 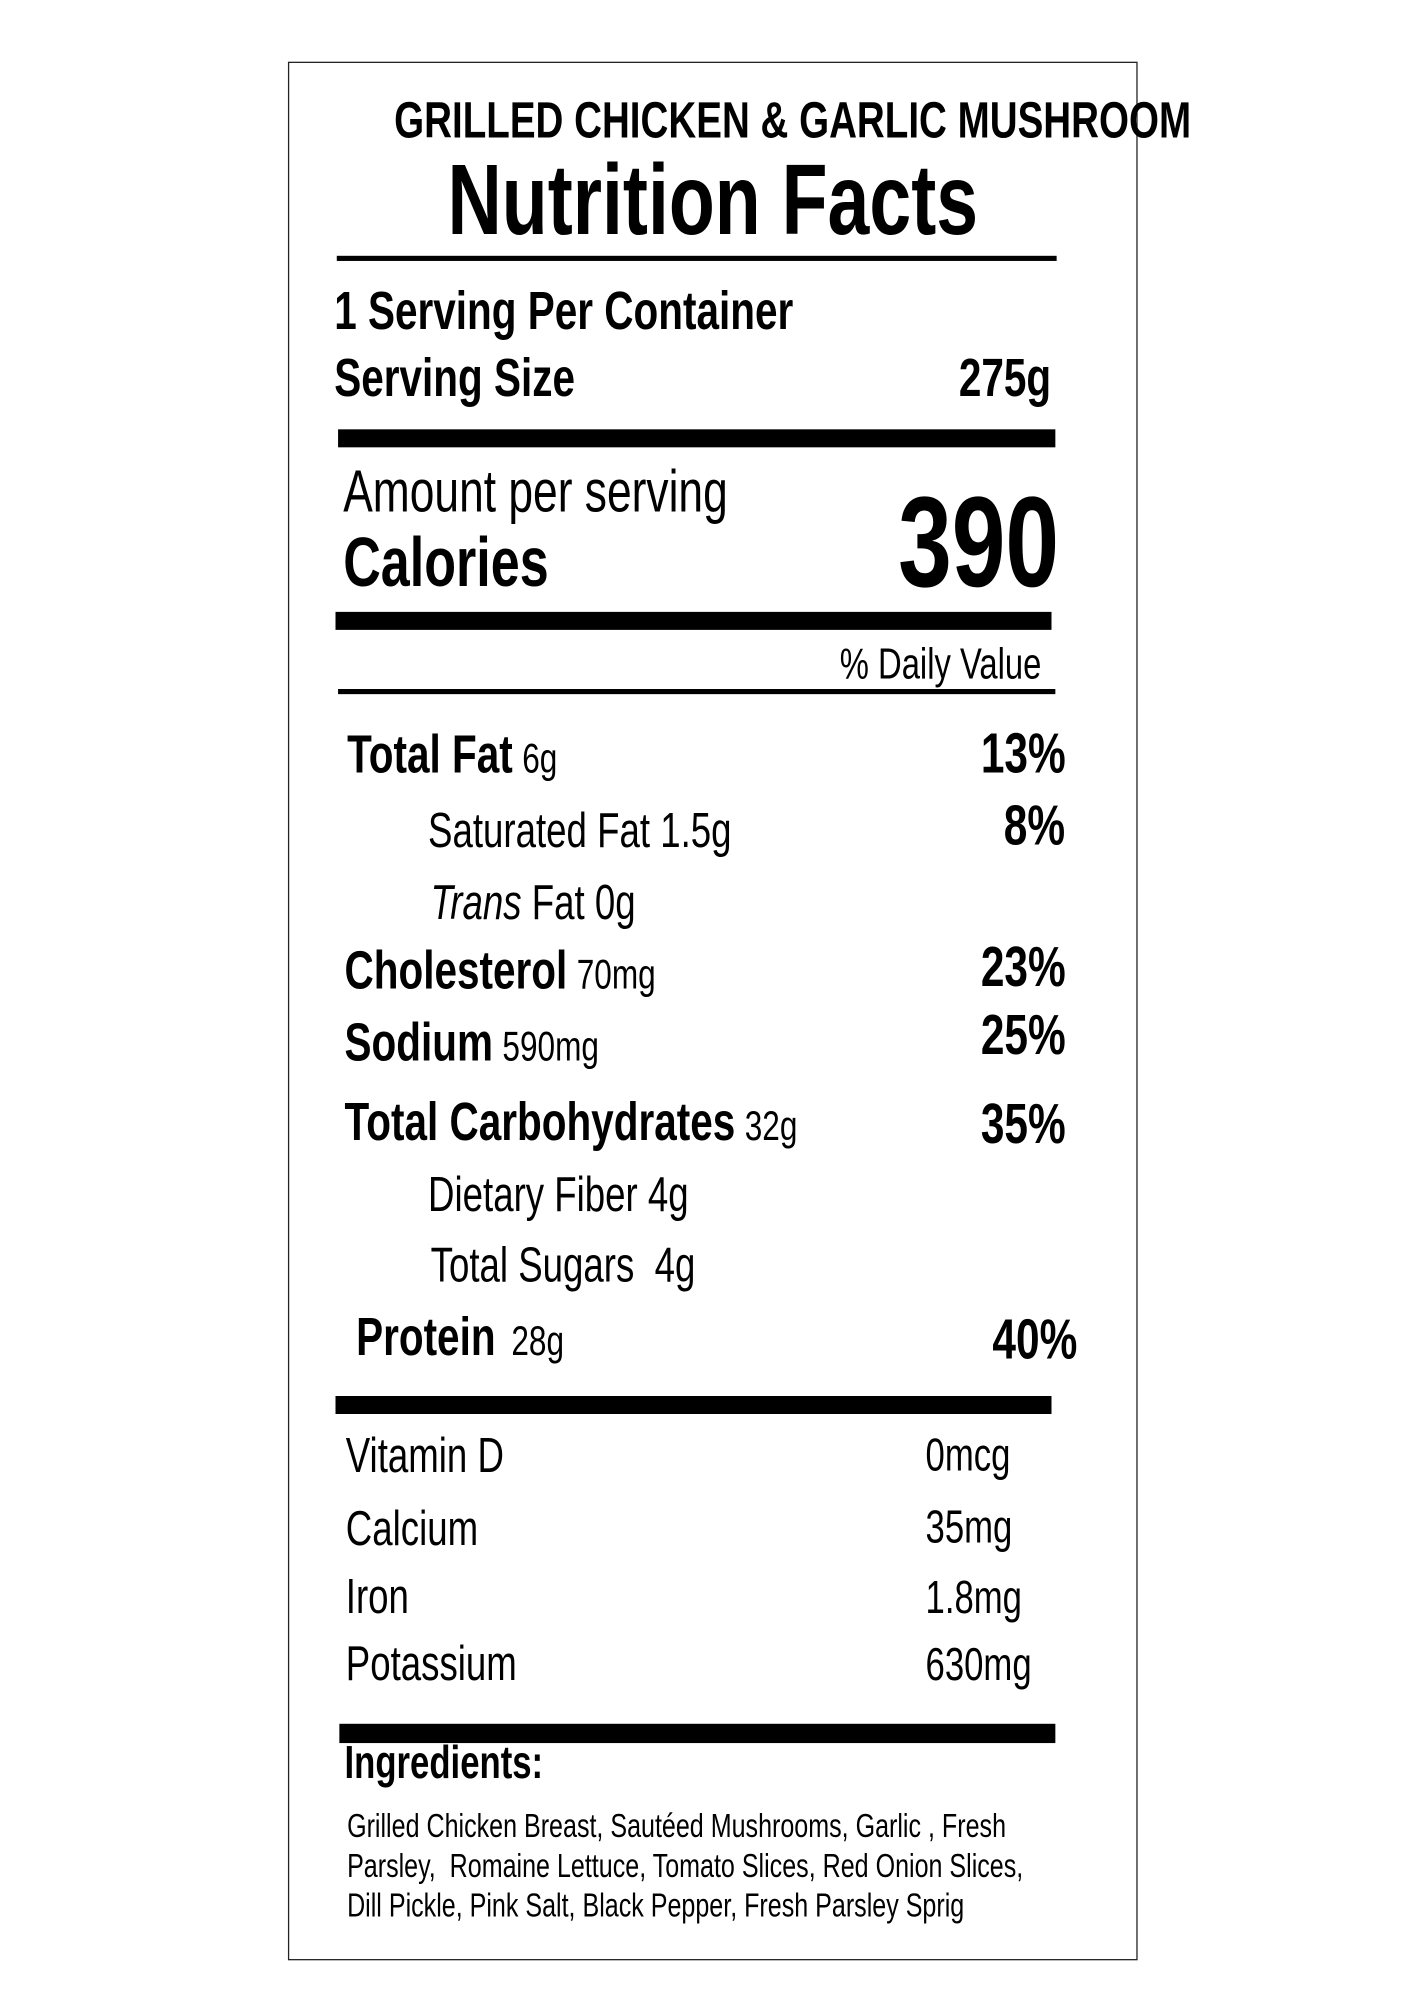 I want to click on servings-per-container: 1 Serving Per Container, so click(x=564, y=310).